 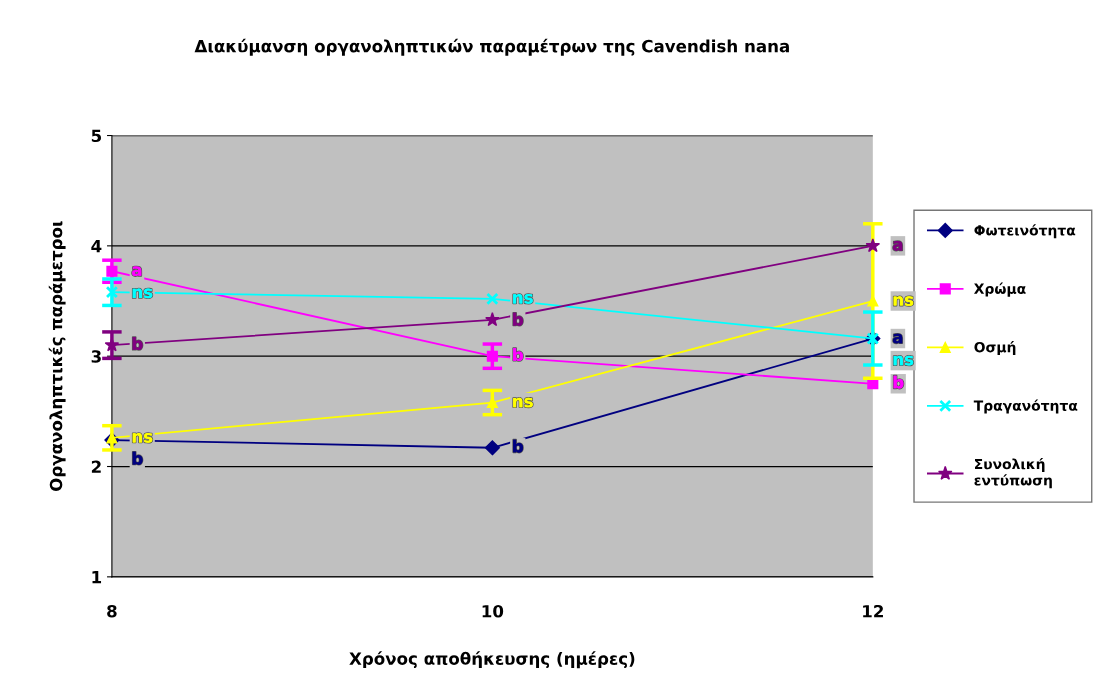 What do you see at coordinates (1025, 406) in the screenshot?
I see `legend-label: Τραγανότητα` at bounding box center [1025, 406].